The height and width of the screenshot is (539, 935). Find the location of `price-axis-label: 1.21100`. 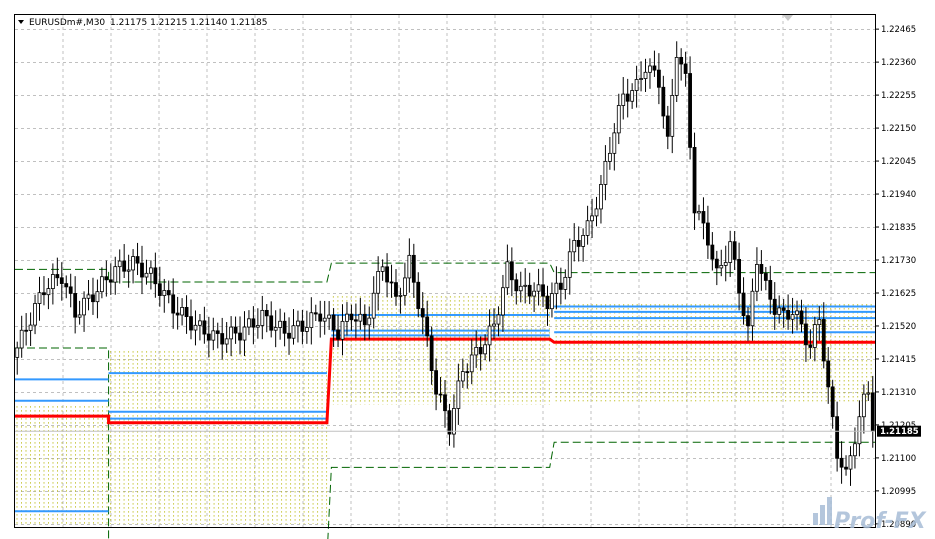

price-axis-label: 1.21100 is located at coordinates (898, 459).